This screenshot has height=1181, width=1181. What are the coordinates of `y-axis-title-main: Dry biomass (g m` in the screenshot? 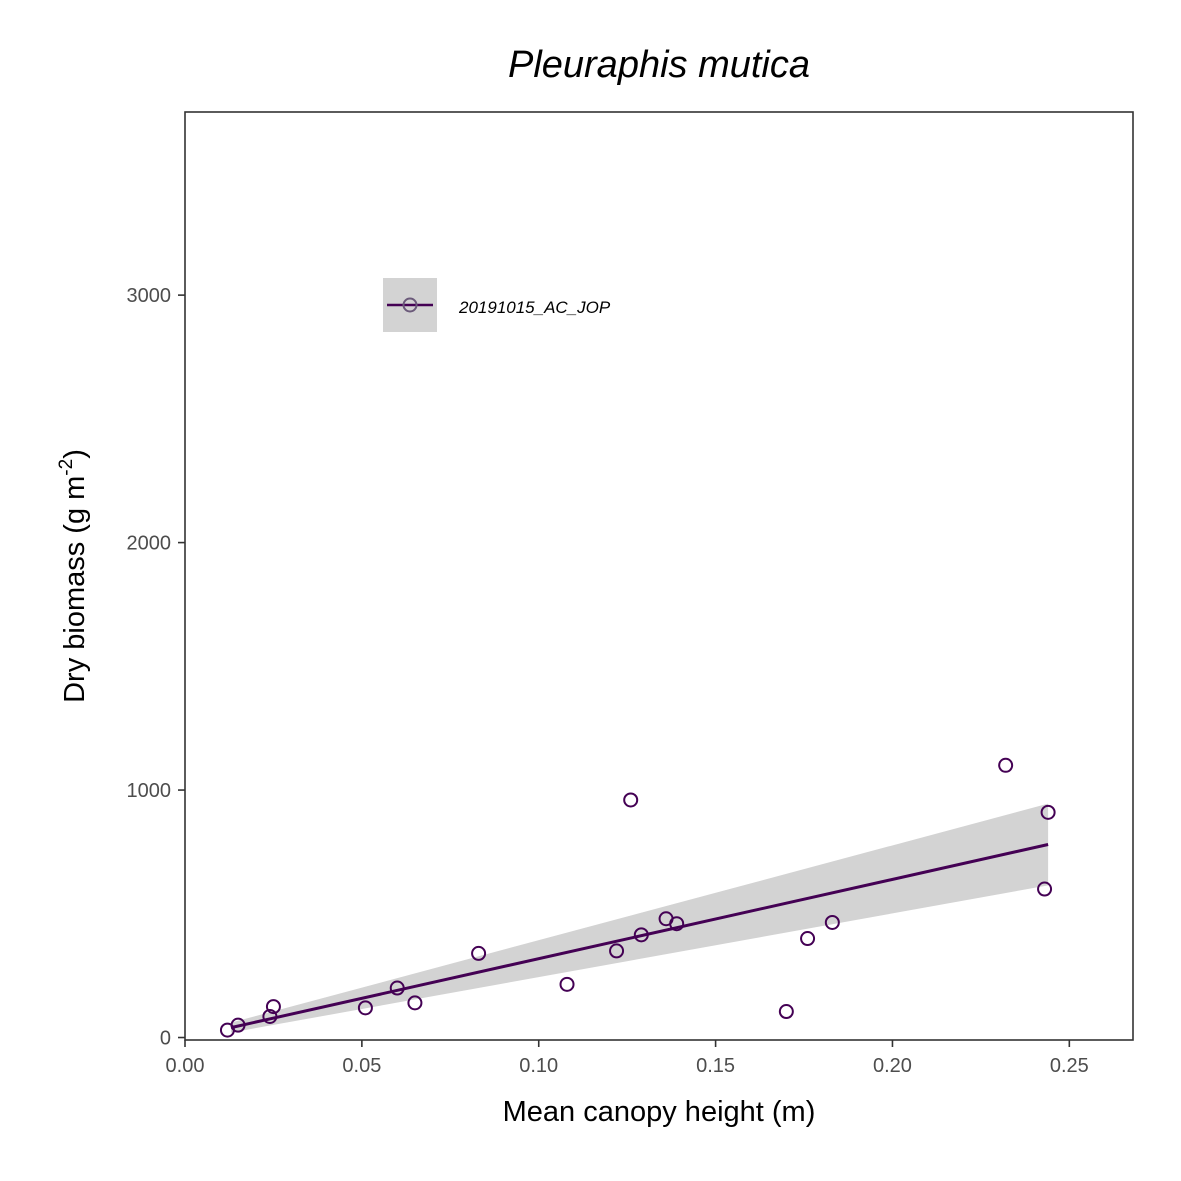 It's located at (75, 589).